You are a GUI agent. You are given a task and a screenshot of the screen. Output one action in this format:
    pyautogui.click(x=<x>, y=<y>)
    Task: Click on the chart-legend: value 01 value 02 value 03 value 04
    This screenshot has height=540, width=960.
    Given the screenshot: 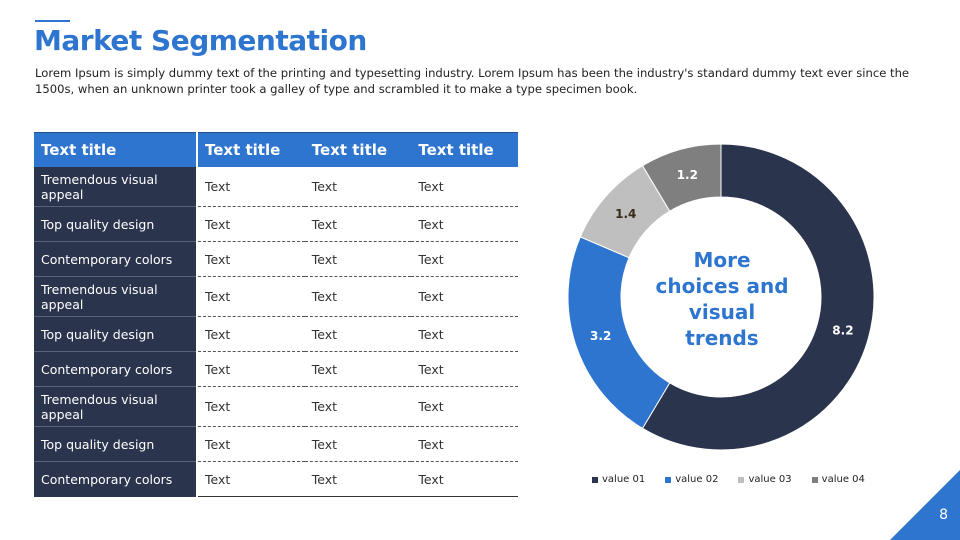 What is the action you would take?
    pyautogui.click(x=728, y=479)
    